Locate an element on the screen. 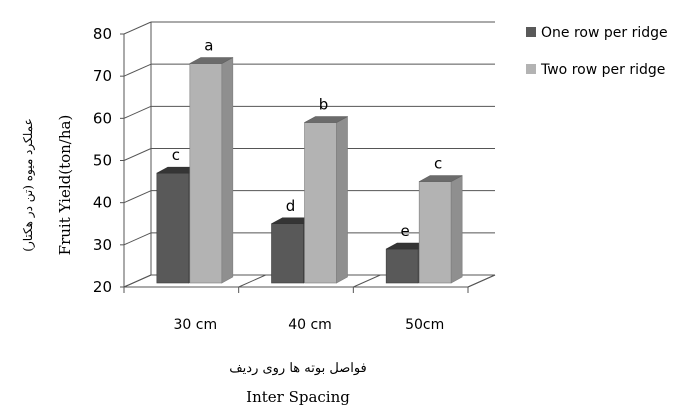 This screenshot has height=406, width=697. y-tick-labels: 20 30 40 50 60 70 80 is located at coordinates (102, 160).